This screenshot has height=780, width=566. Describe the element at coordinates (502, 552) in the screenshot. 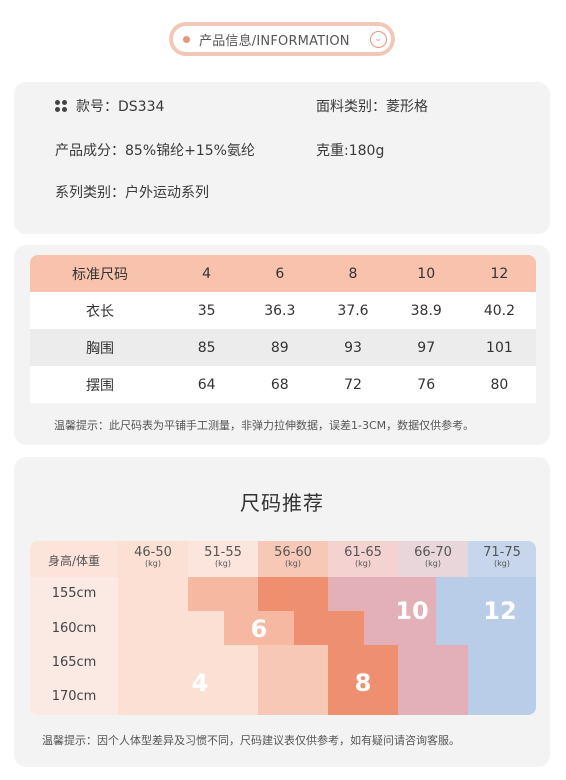

I see `weight-range: 71-75` at that location.